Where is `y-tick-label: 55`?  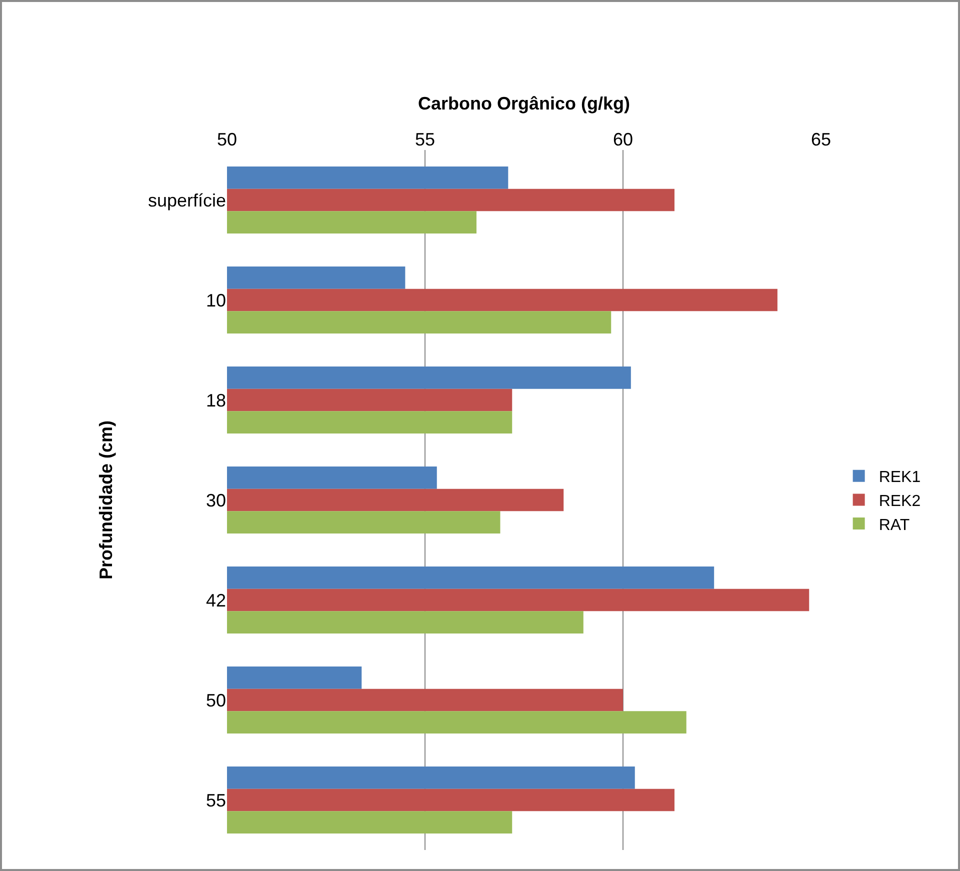 y-tick-label: 55 is located at coordinates (216, 800).